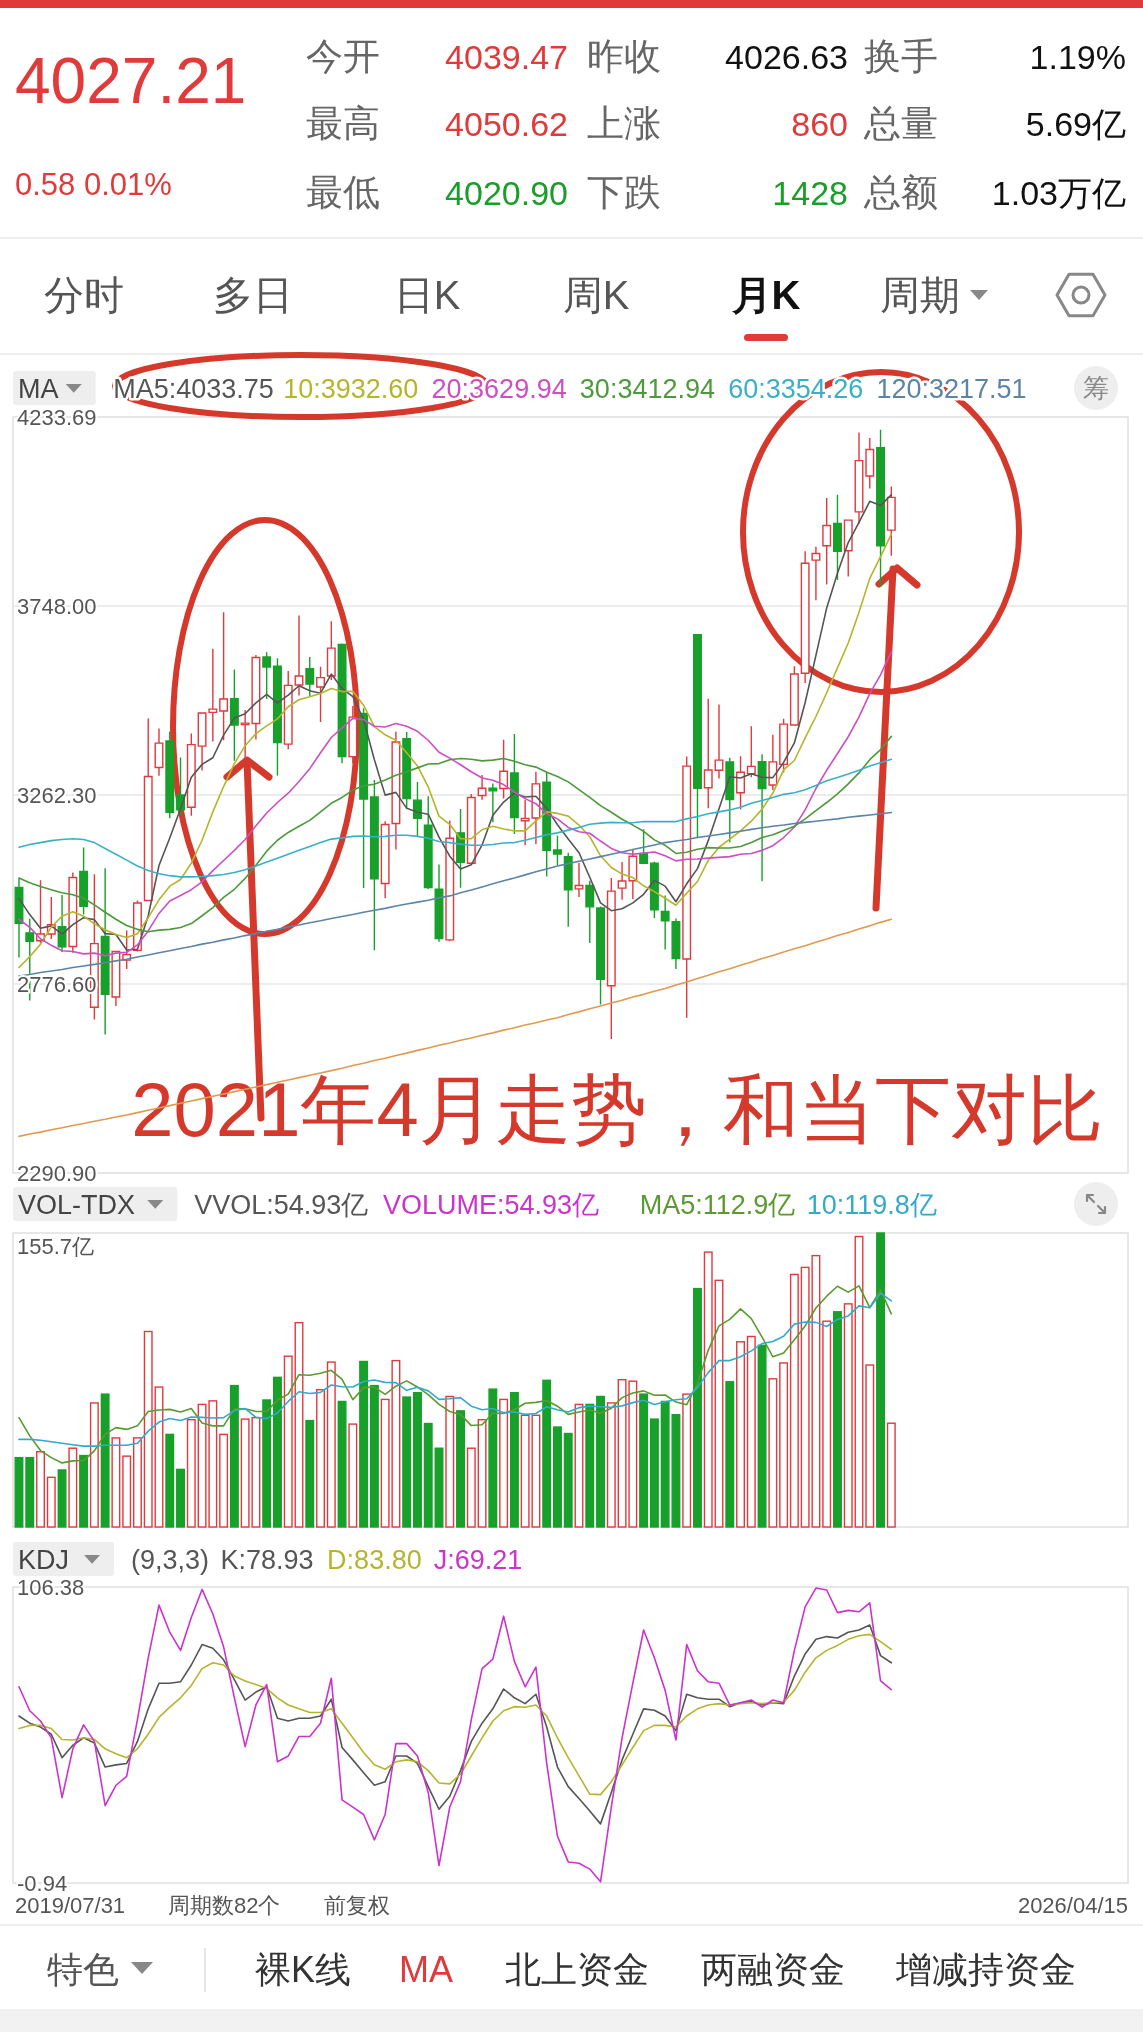 The height and width of the screenshot is (2032, 1143). I want to click on text: 分时, so click(84, 295).